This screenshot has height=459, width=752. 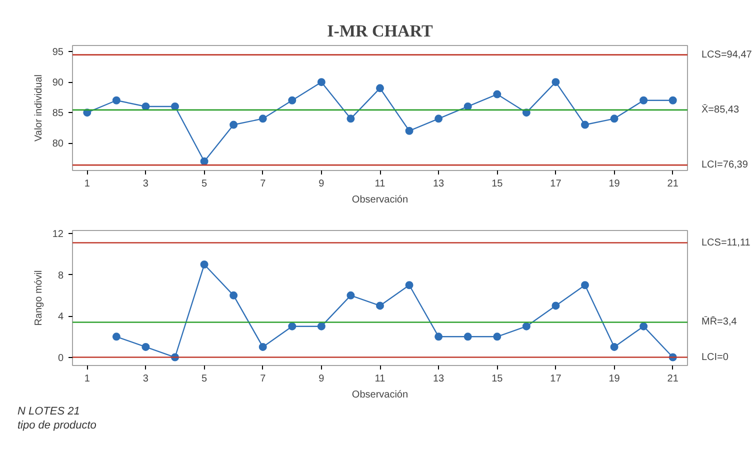 What do you see at coordinates (720, 322) in the screenshot?
I see `ref-line-label: M̄R̄=3,4` at bounding box center [720, 322].